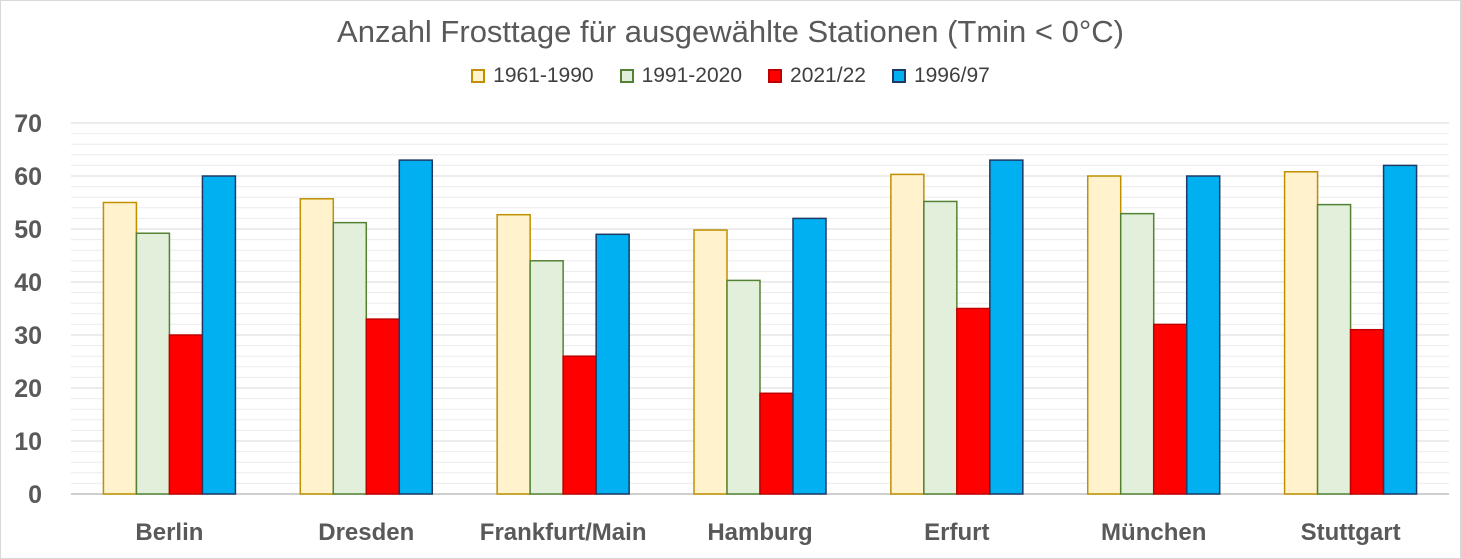 Image resolution: width=1461 pixels, height=559 pixels. I want to click on x-tick-label: Dresden, so click(366, 532).